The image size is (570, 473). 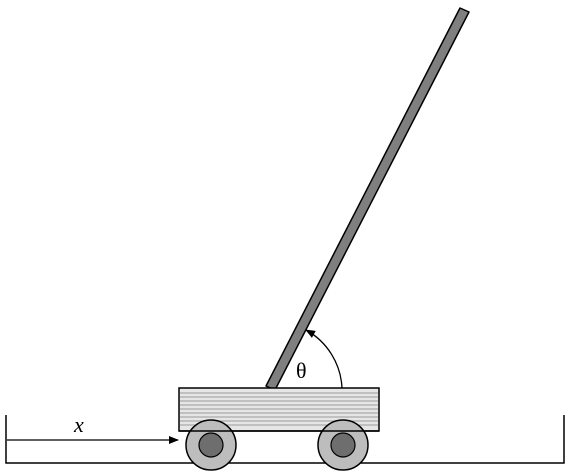 What do you see at coordinates (211, 445) in the screenshot?
I see `wheel-left` at bounding box center [211, 445].